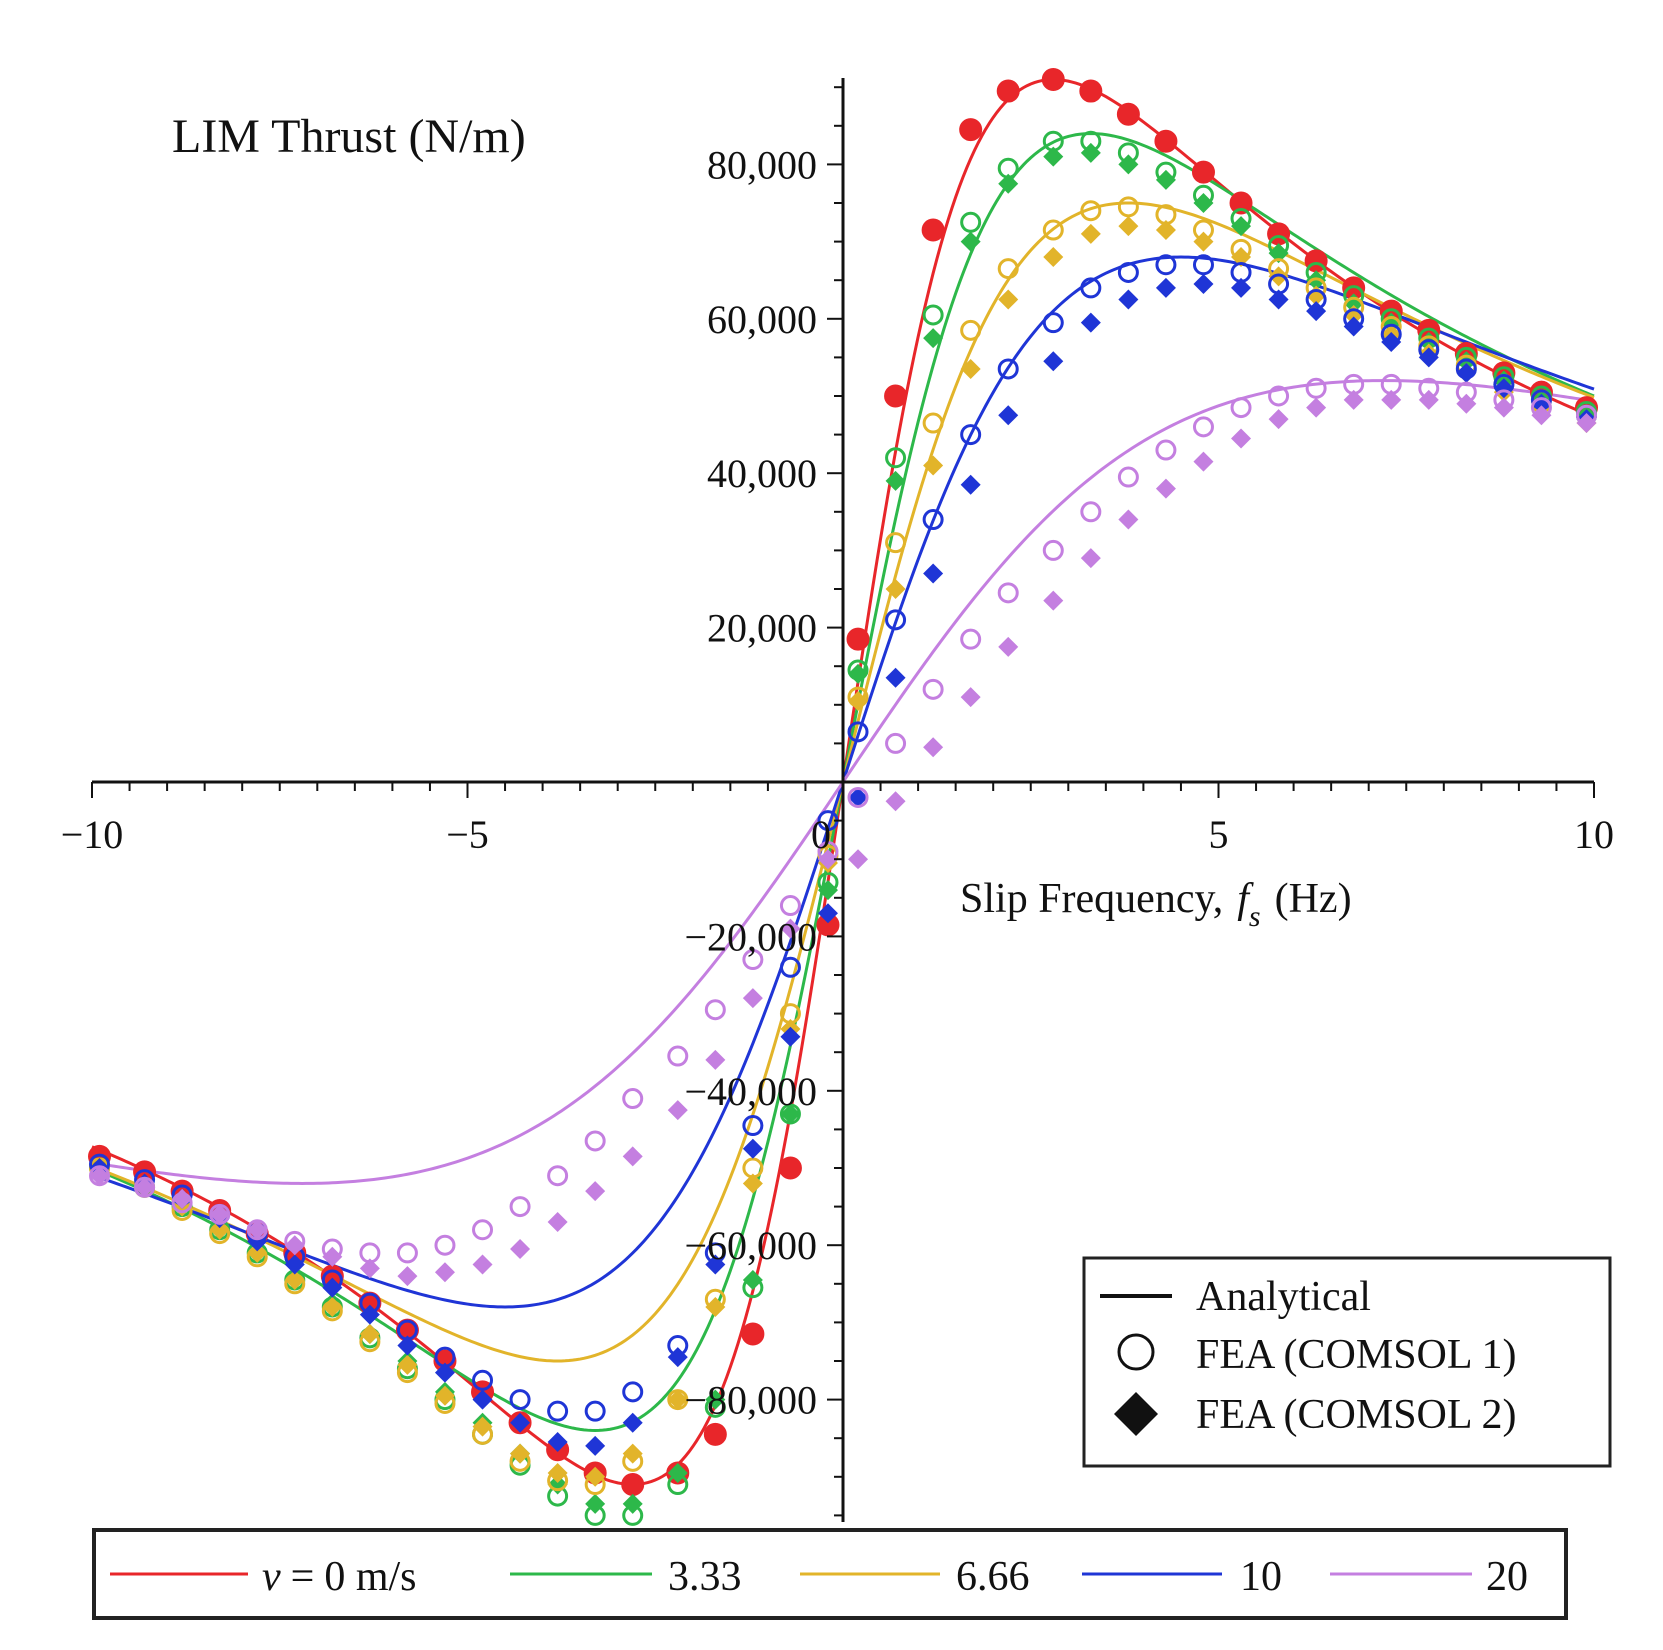  What do you see at coordinates (1313, 899) in the screenshot?
I see `x-axis-label-unit: (Hz)` at bounding box center [1313, 899].